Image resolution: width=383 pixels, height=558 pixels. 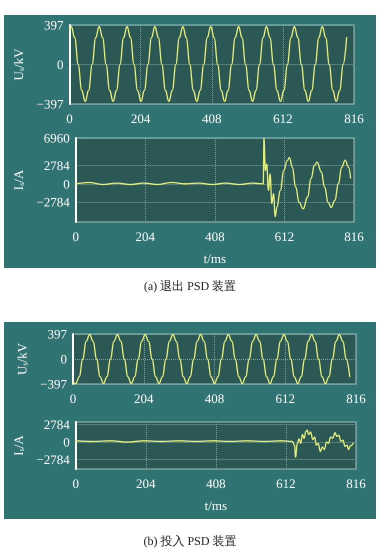 I want to click on text: (b) 投入 PSD 装置, so click(x=190, y=541).